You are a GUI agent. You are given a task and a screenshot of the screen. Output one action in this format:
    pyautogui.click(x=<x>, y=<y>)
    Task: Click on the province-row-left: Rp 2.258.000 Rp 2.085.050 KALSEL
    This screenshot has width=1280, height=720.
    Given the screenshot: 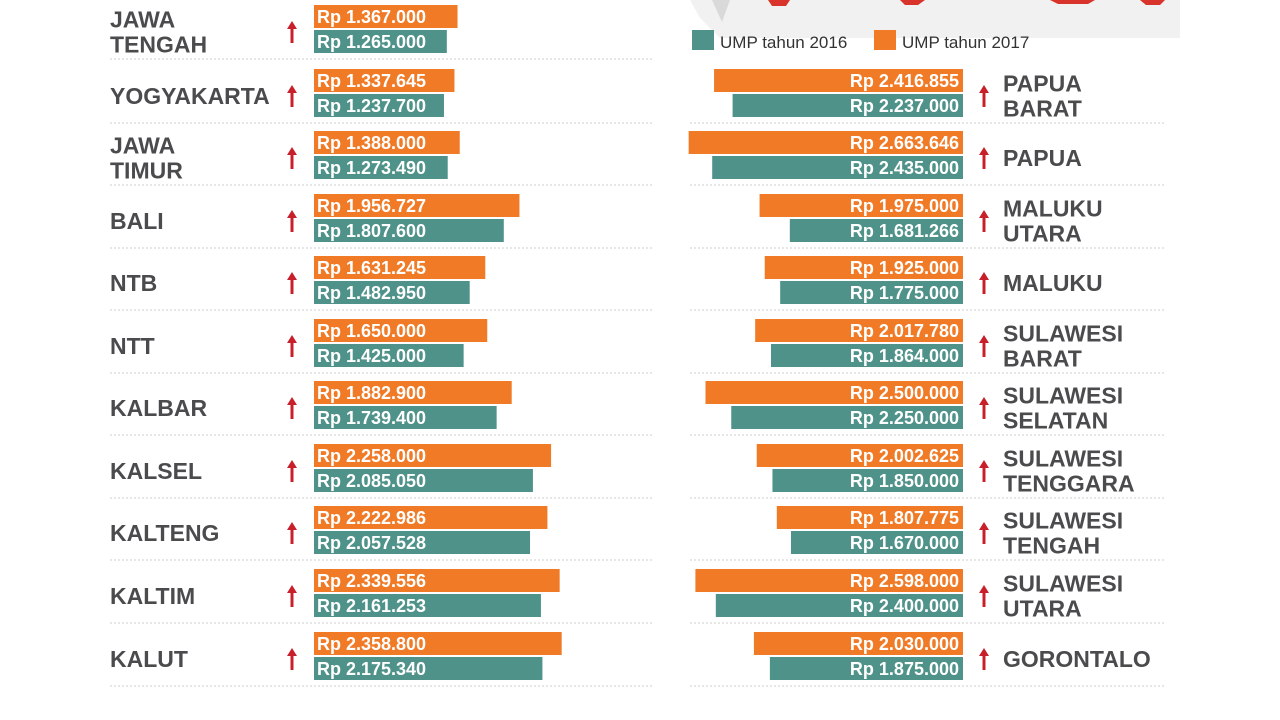 What is the action you would take?
    pyautogui.click(x=381, y=471)
    